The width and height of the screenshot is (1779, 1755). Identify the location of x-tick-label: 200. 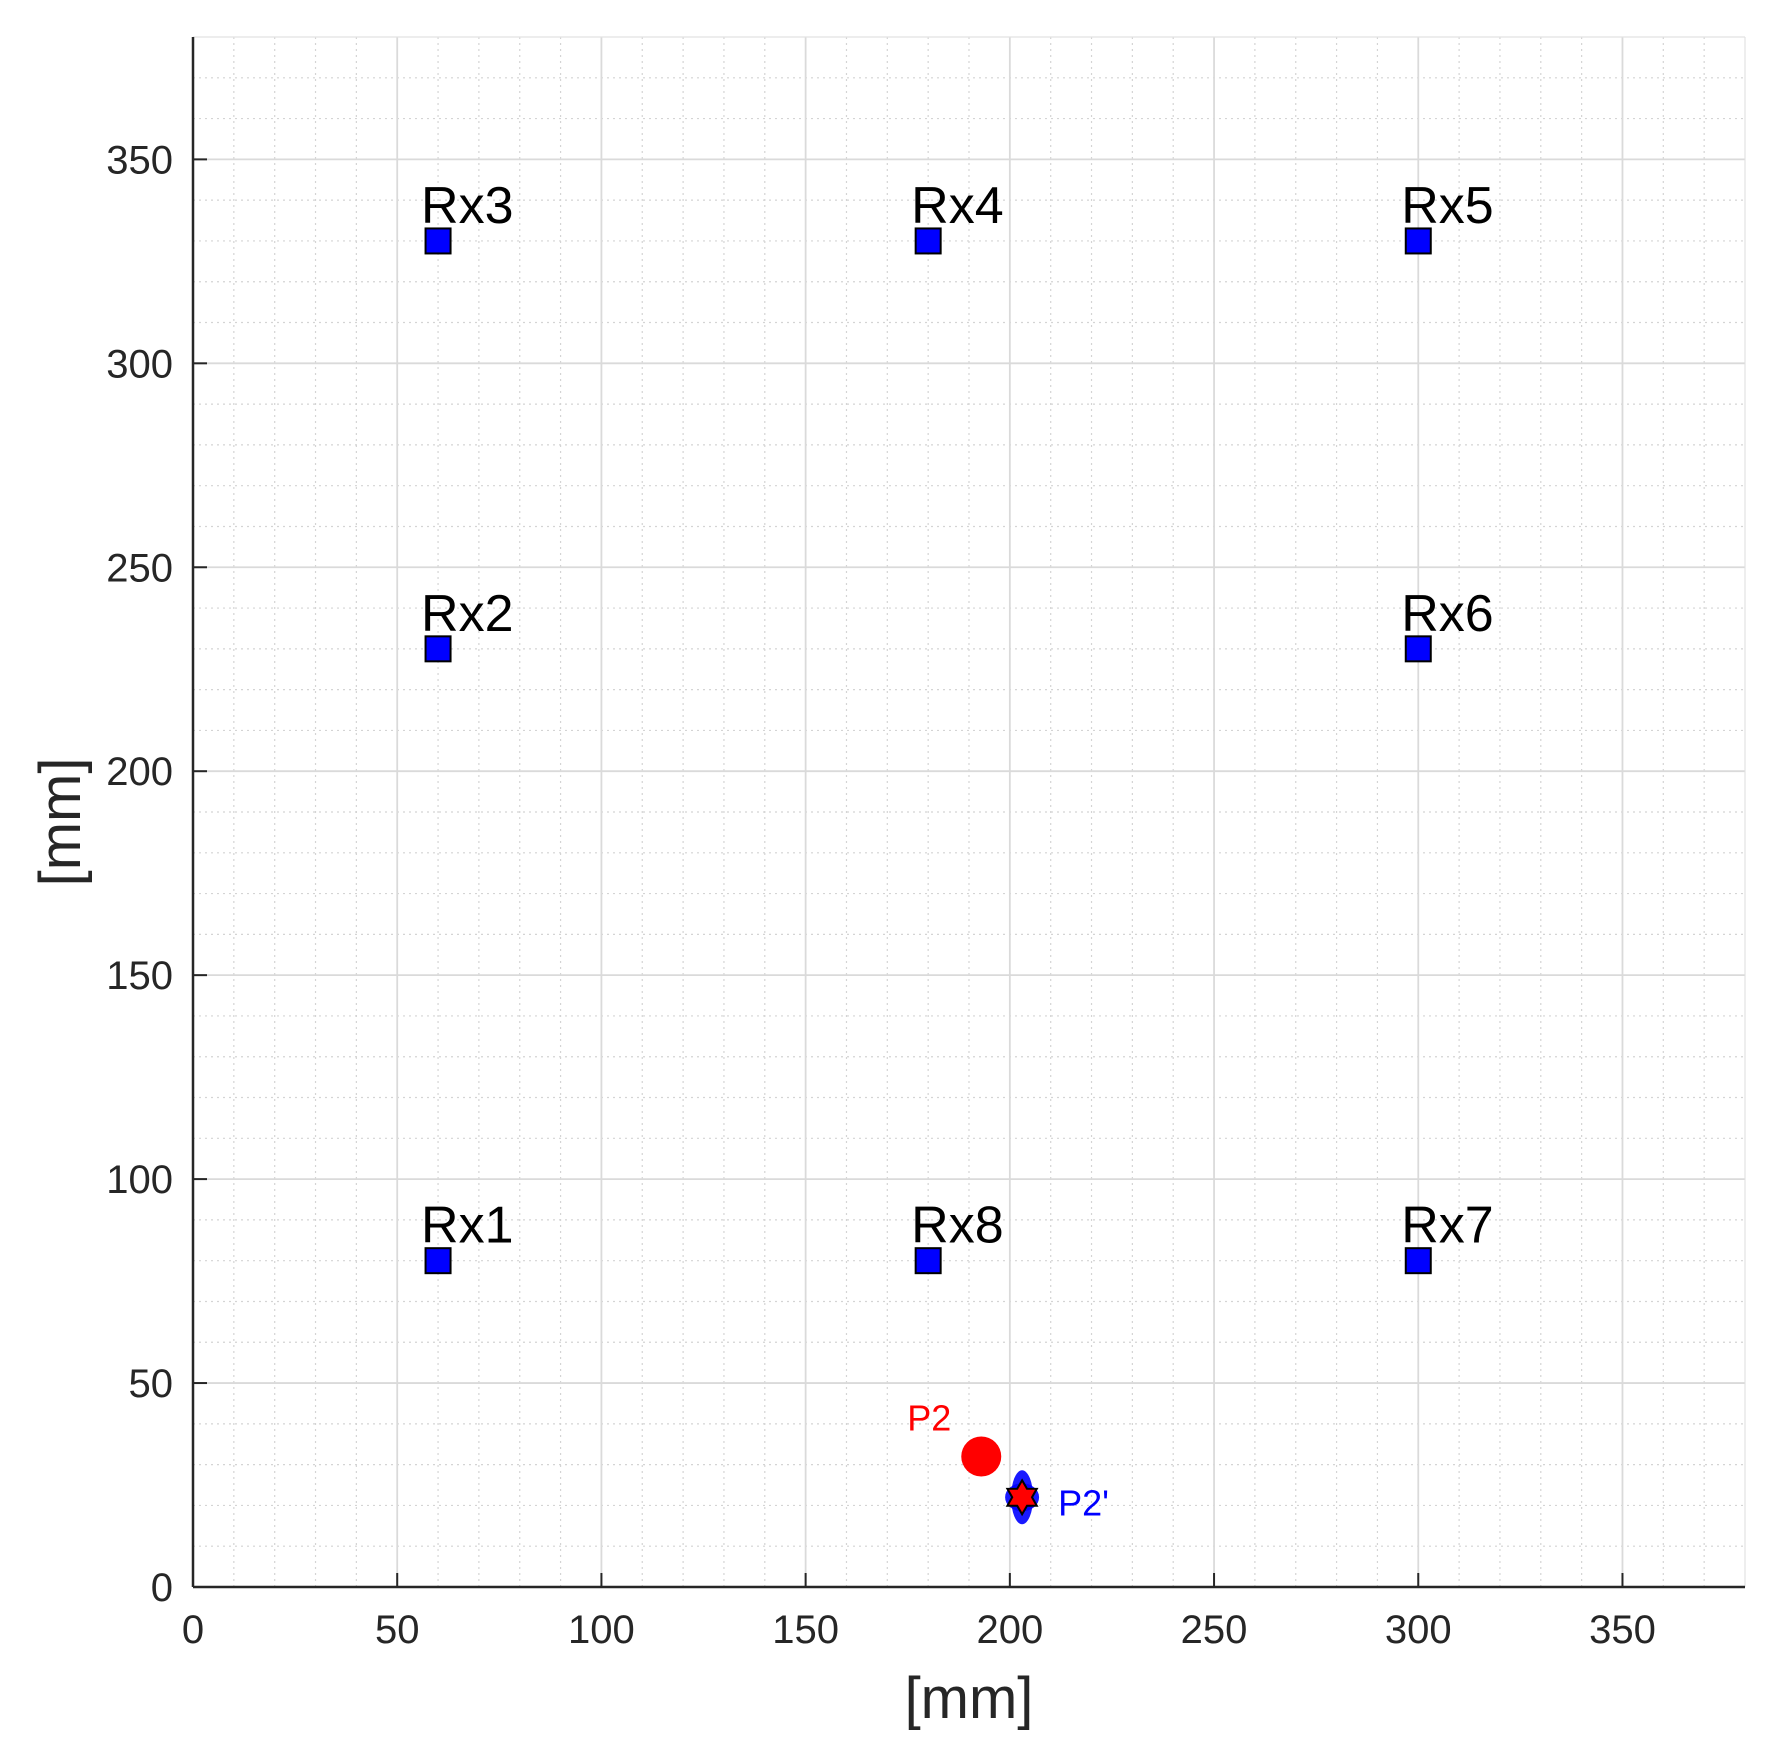
(1009, 1630).